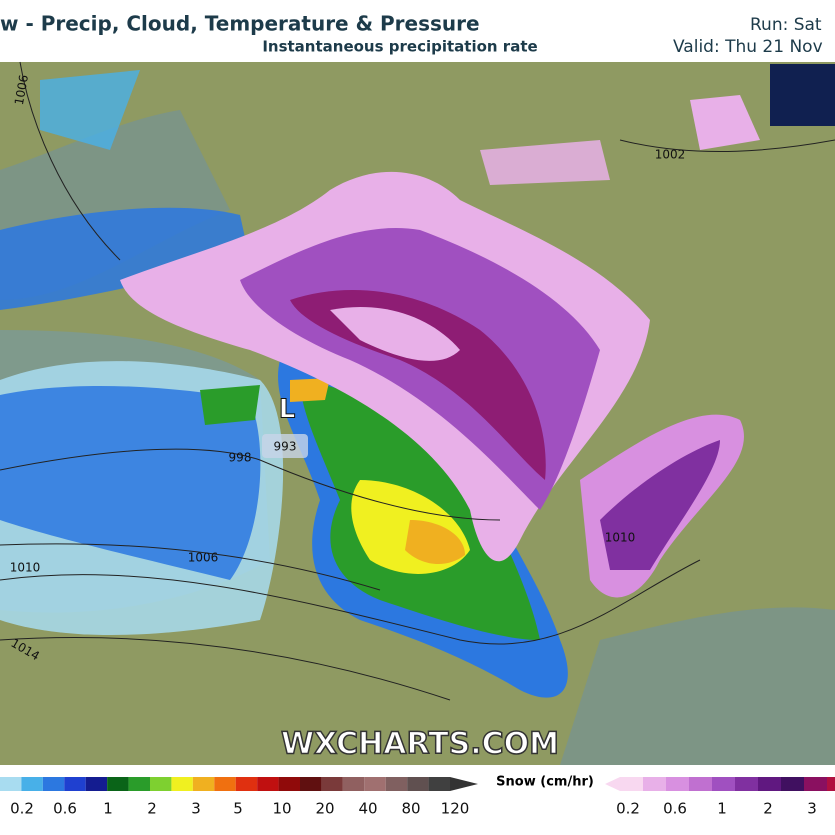  Describe the element at coordinates (786, 25) in the screenshot. I see `run-time: Run: Sat` at that location.